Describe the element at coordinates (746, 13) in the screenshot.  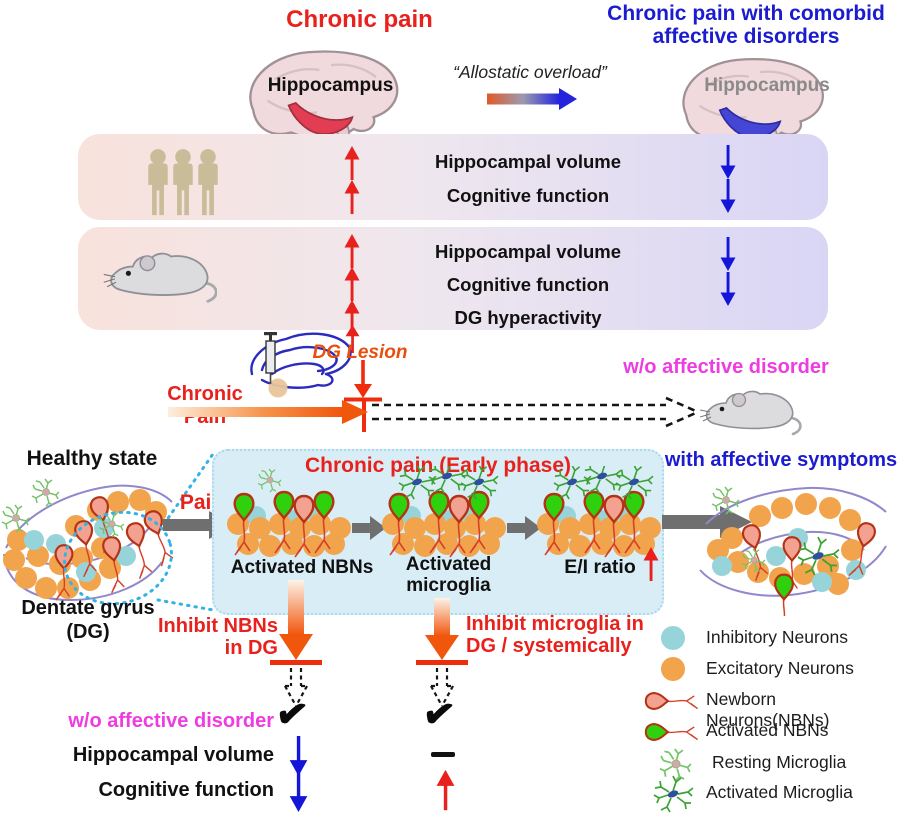
I see `title-comorbid-line1: Chronic pain with comorbid` at that location.